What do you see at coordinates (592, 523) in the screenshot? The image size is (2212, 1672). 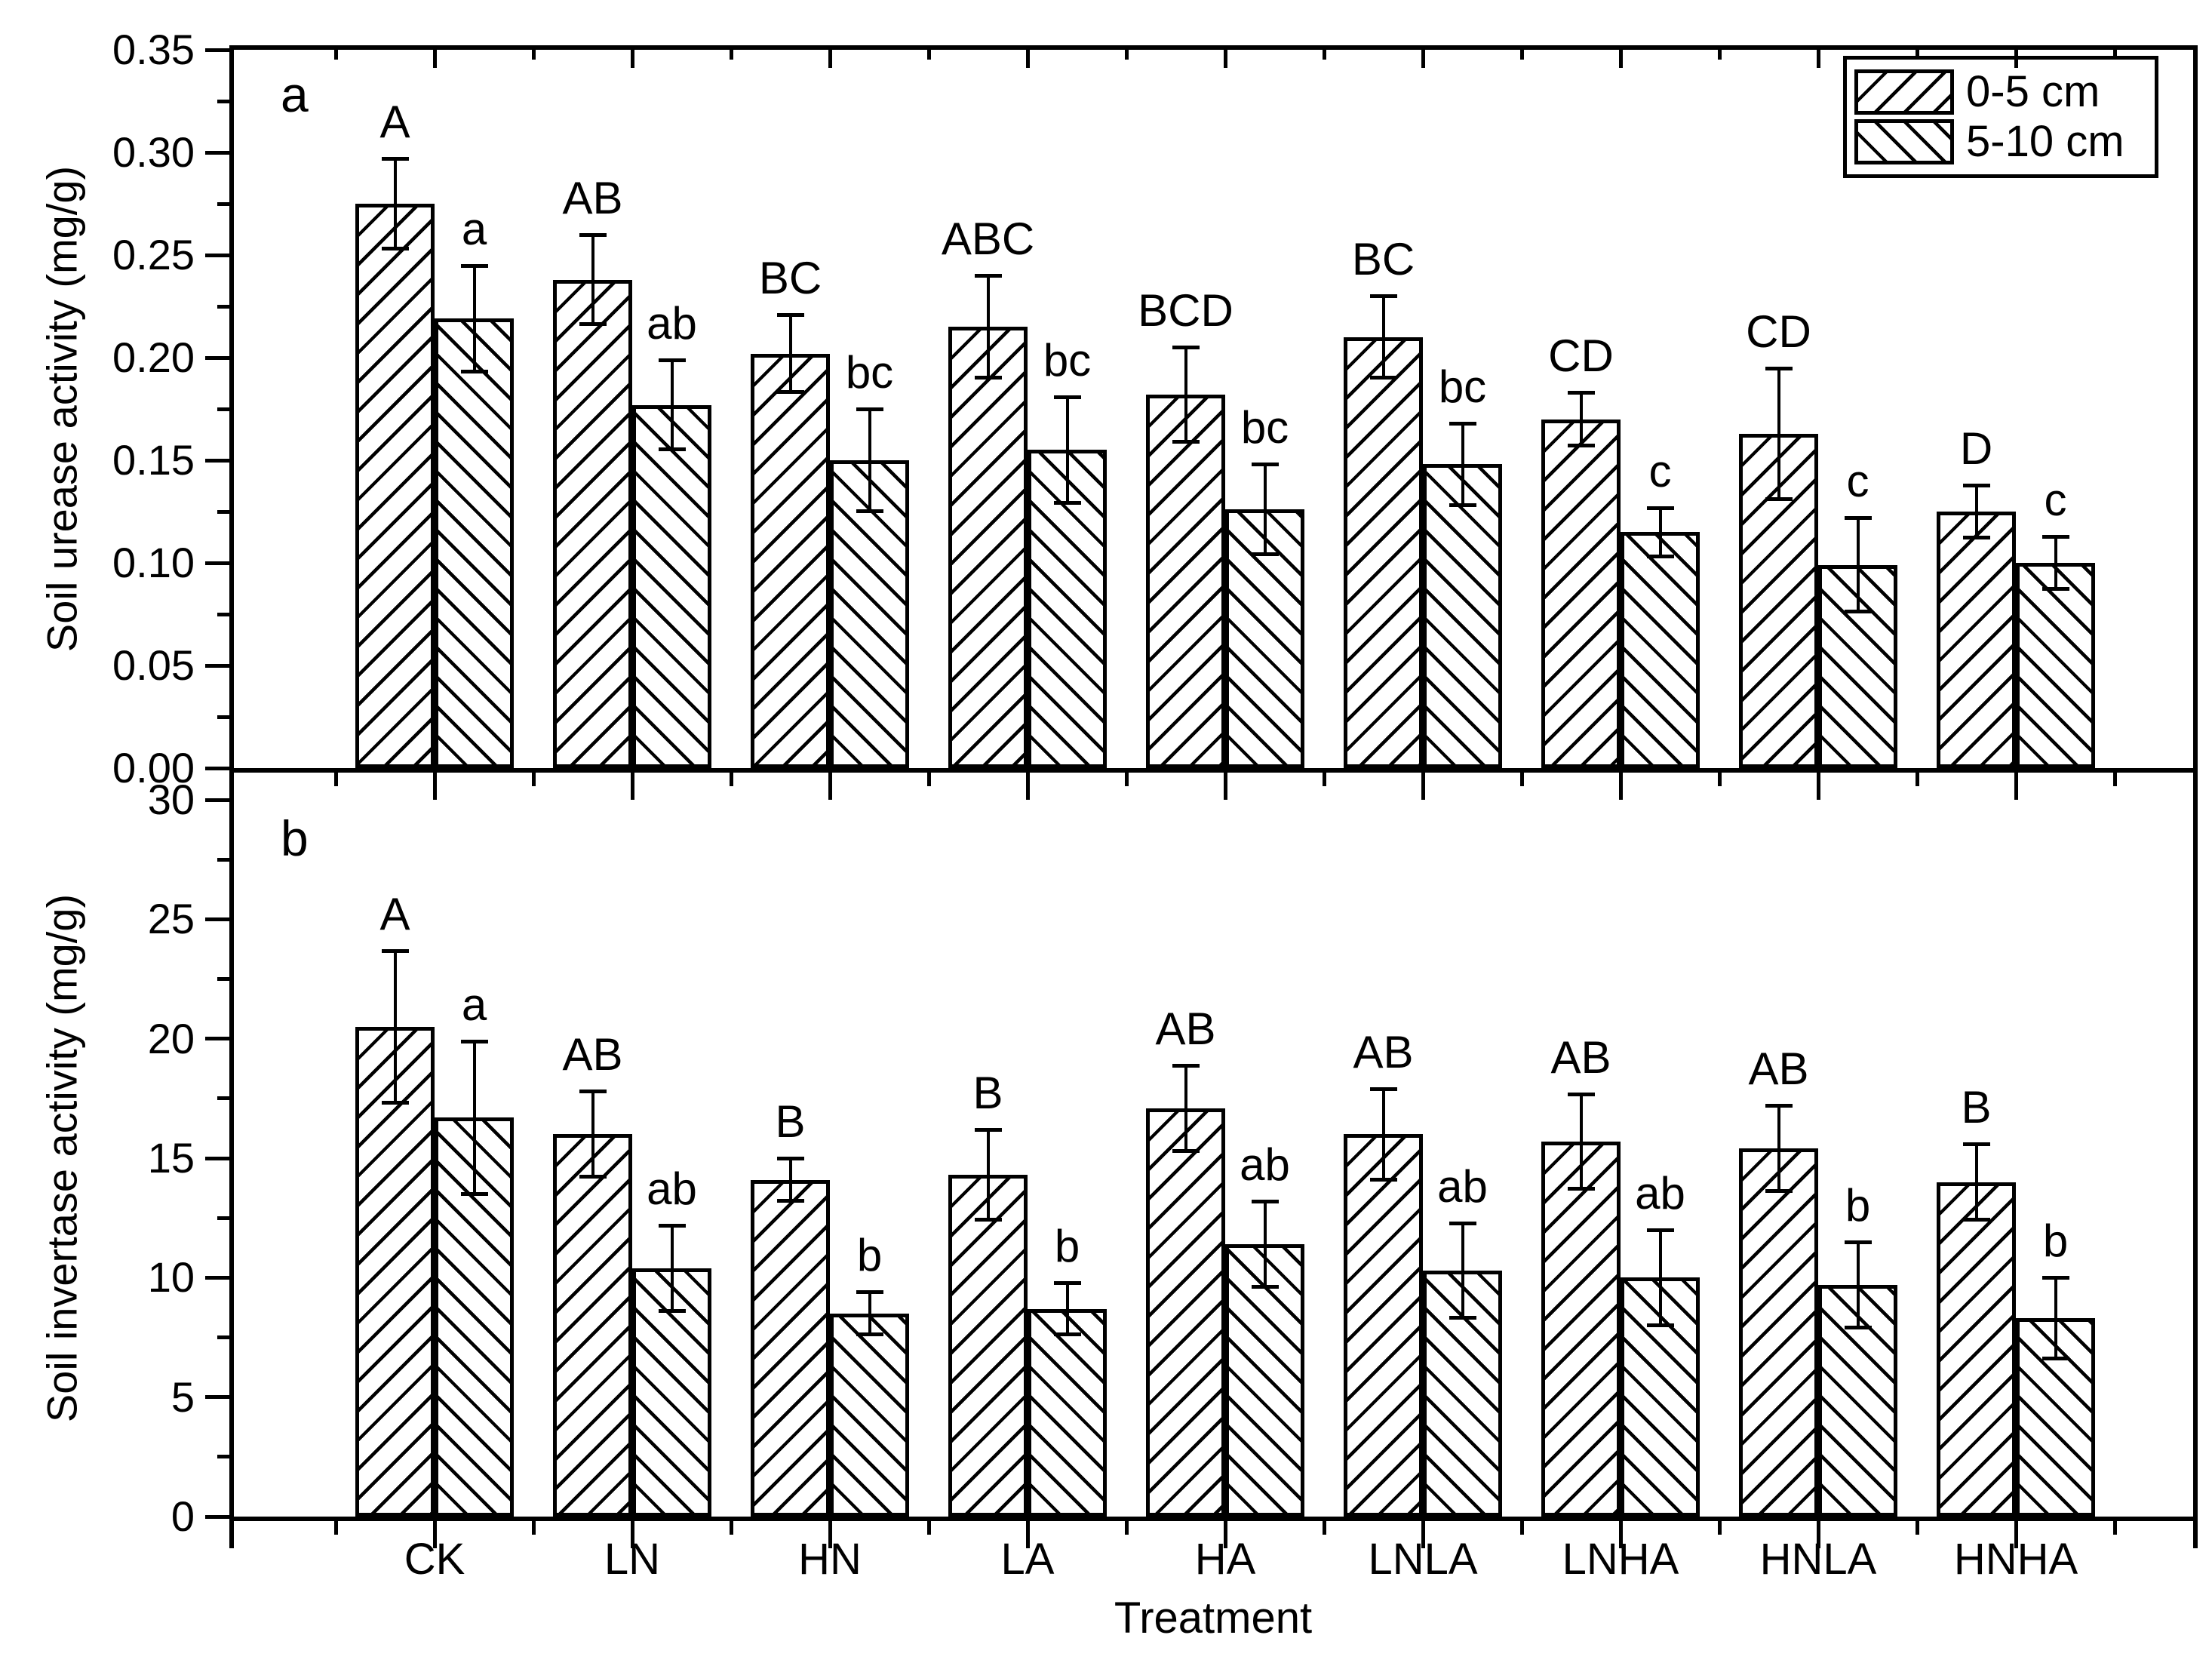 I see `panel-a-bar-LN-0-5cm` at bounding box center [592, 523].